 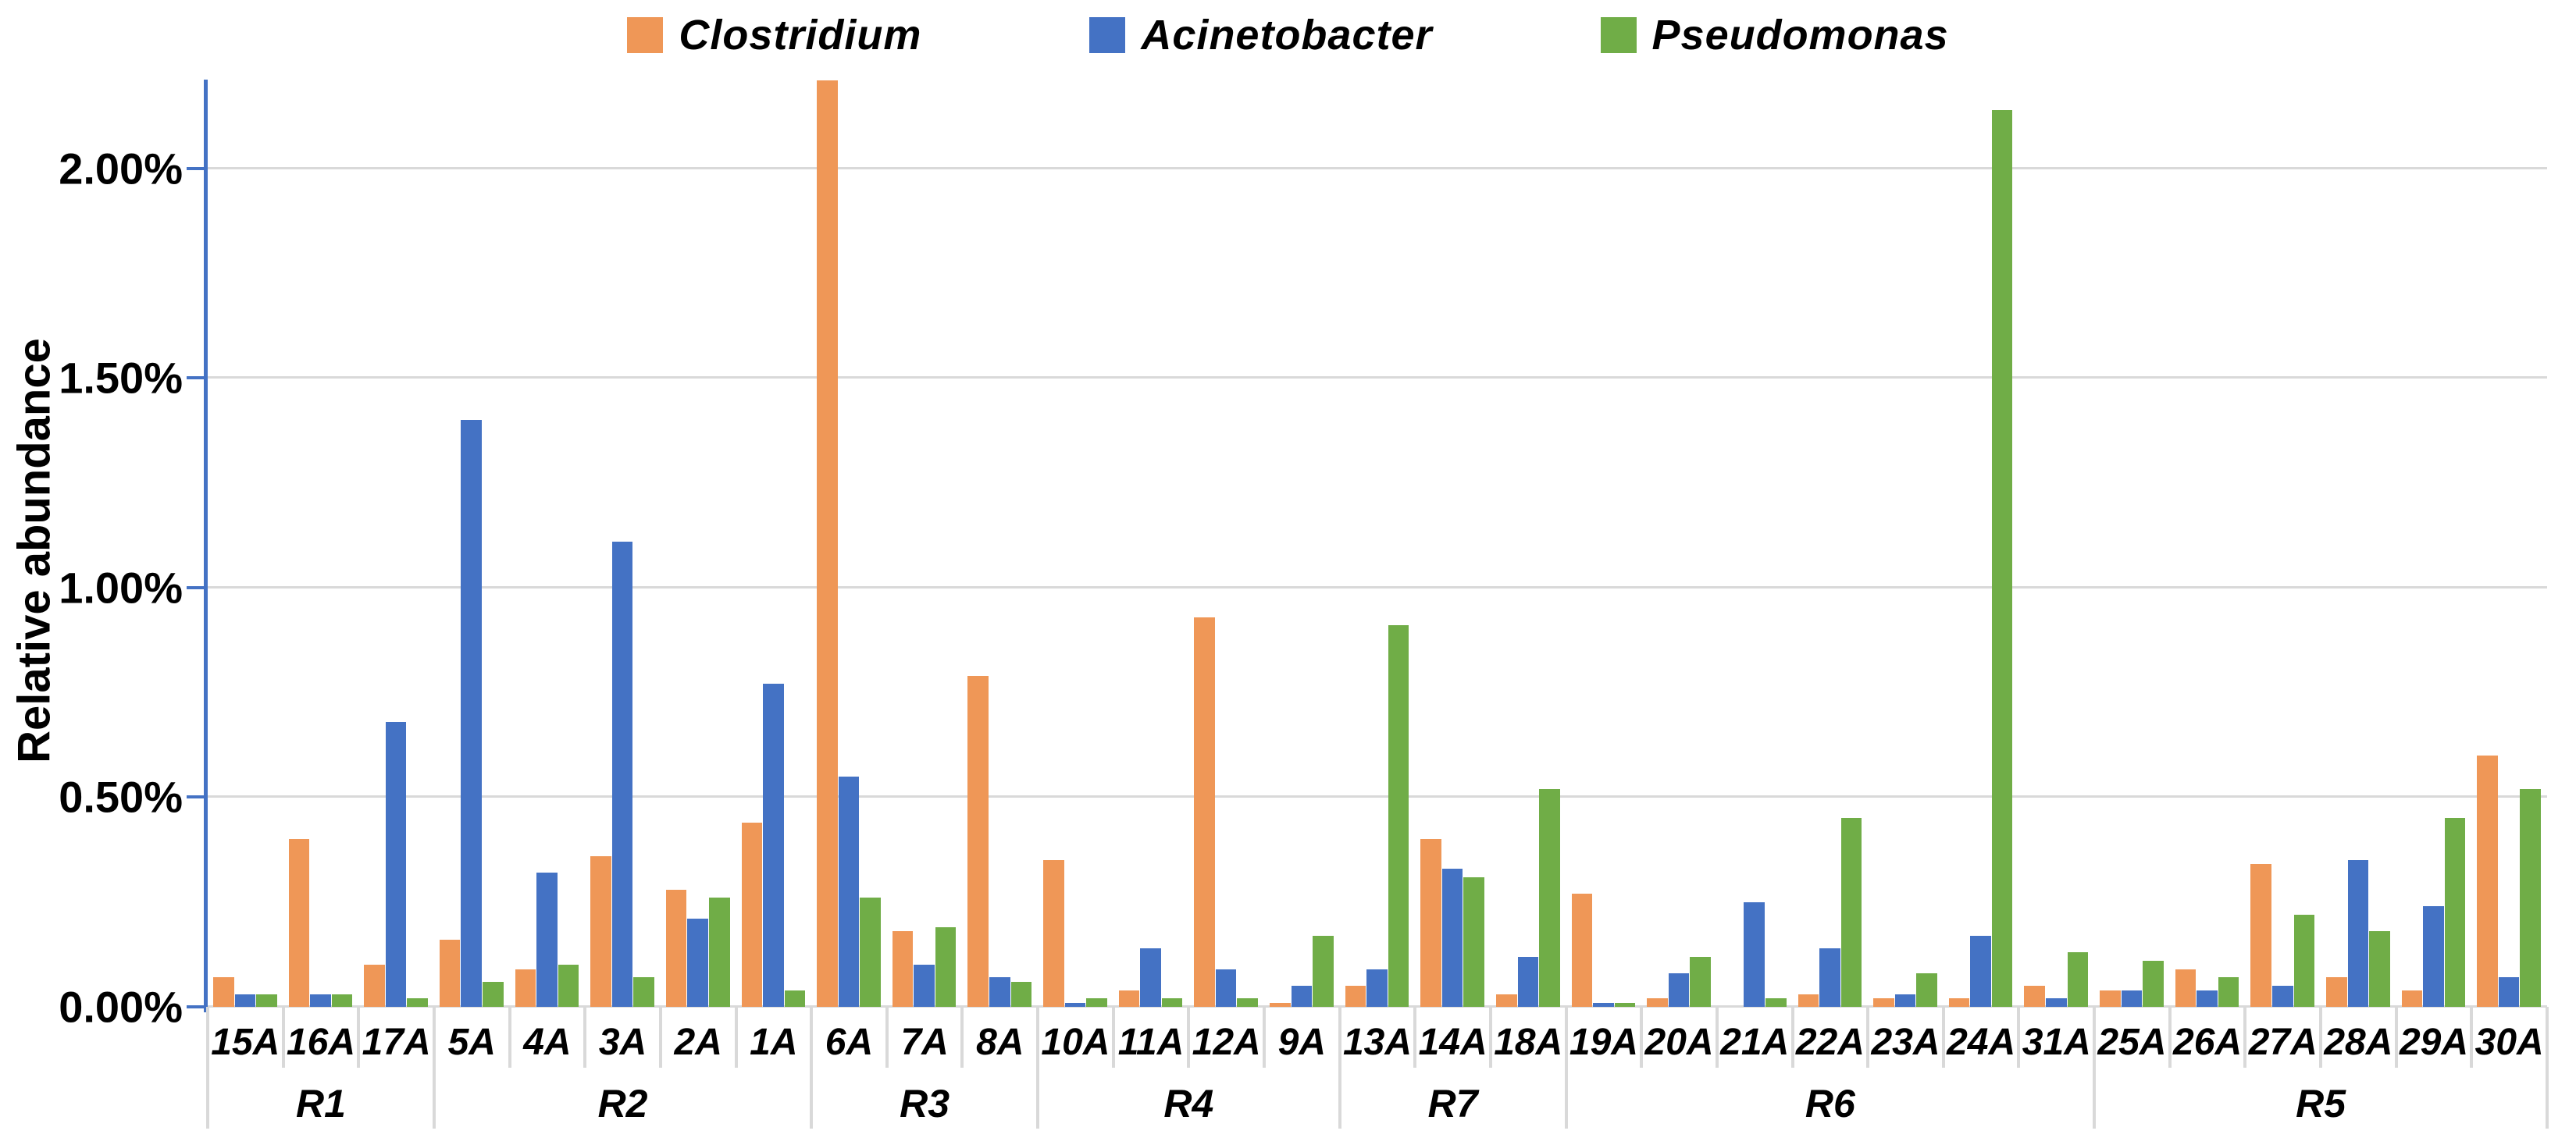 I want to click on bar-clostridium-4a, so click(x=525, y=988).